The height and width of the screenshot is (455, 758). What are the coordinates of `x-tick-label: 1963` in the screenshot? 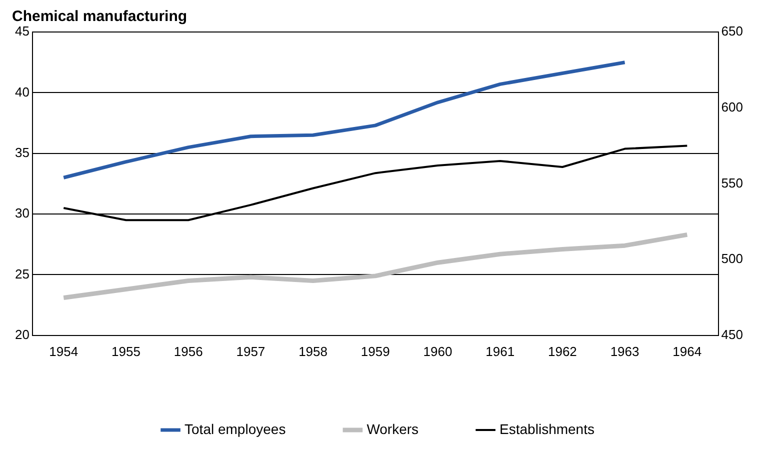 It's located at (625, 351).